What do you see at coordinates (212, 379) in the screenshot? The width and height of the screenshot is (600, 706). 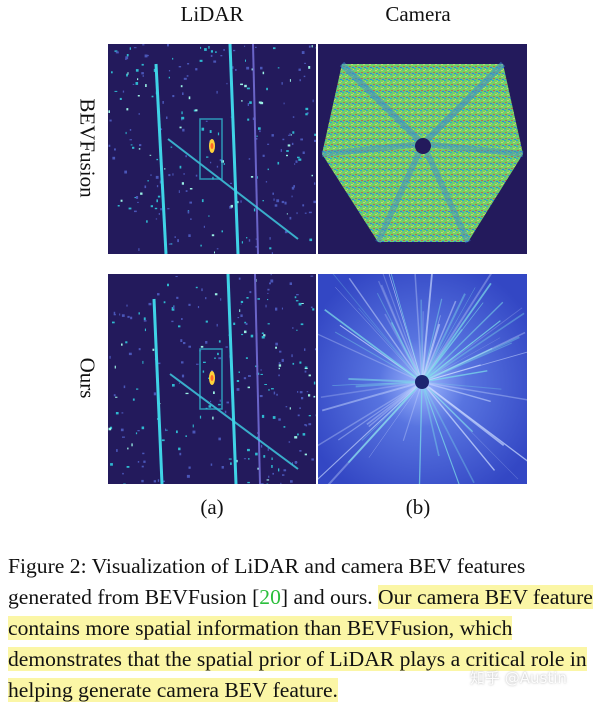 I see `ours-lidar-feature-map` at bounding box center [212, 379].